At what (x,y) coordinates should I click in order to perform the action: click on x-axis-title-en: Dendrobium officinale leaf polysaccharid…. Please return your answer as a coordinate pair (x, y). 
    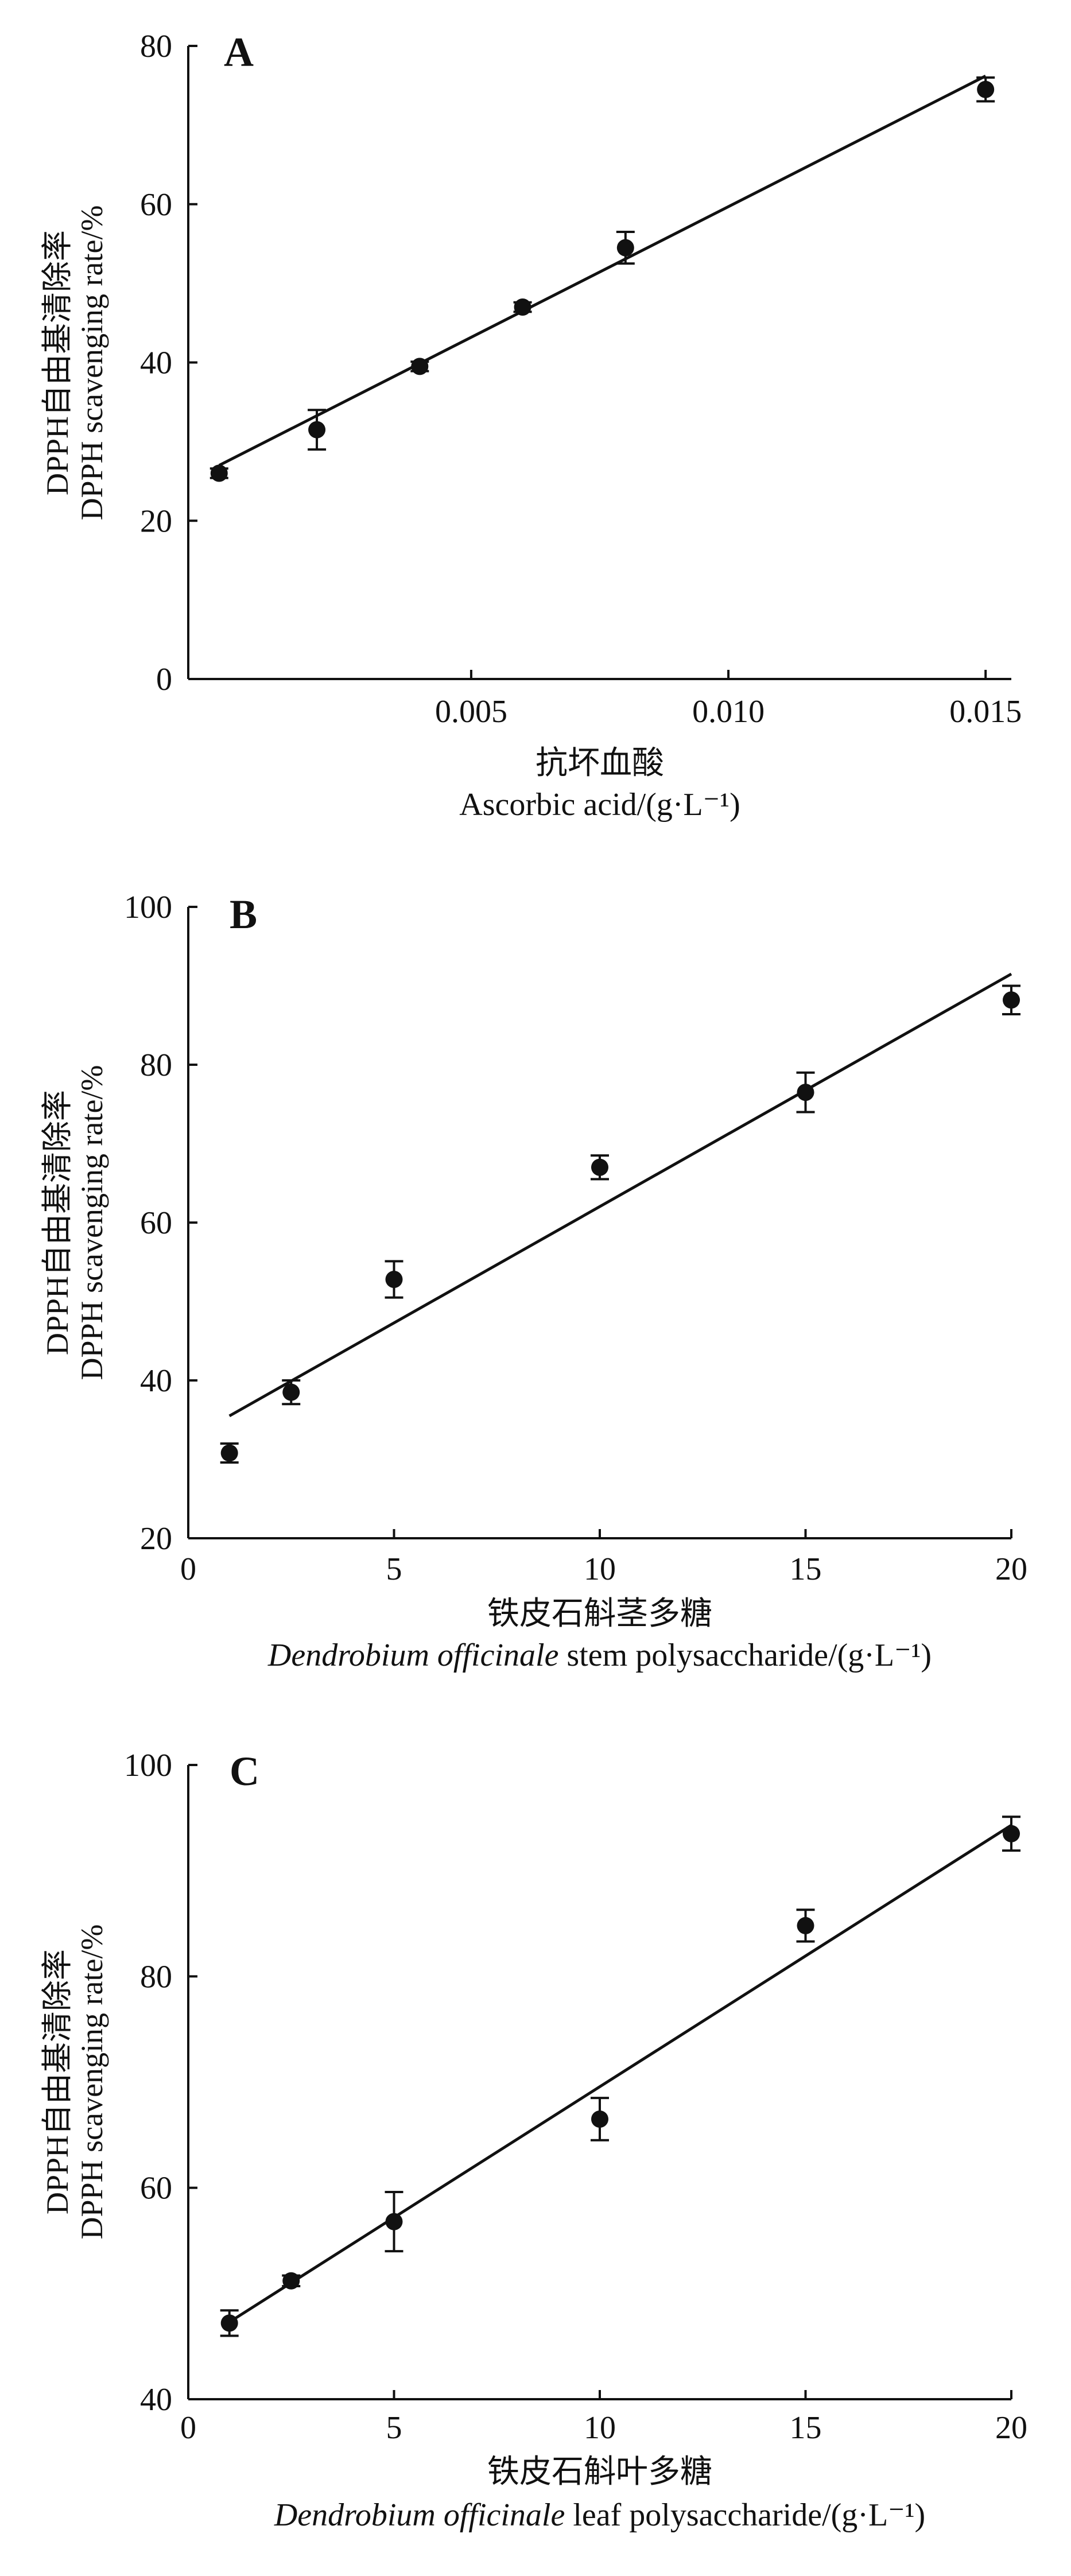
    Looking at the image, I should click on (600, 2515).